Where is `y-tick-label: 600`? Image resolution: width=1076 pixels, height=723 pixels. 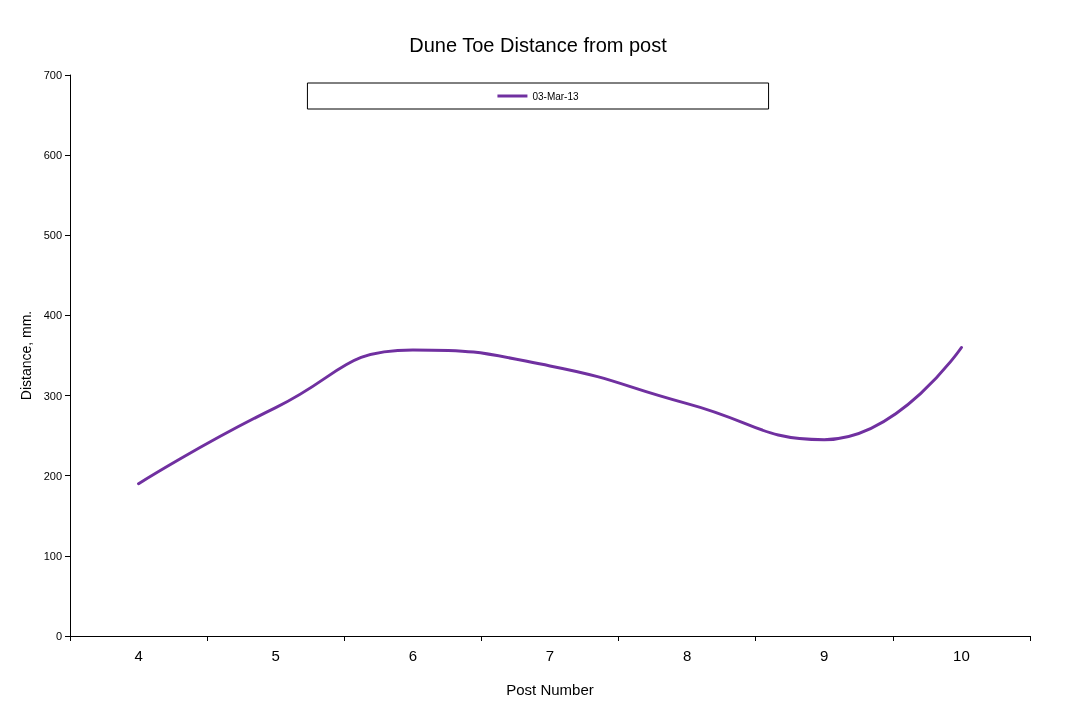 y-tick-label: 600 is located at coordinates (52, 155).